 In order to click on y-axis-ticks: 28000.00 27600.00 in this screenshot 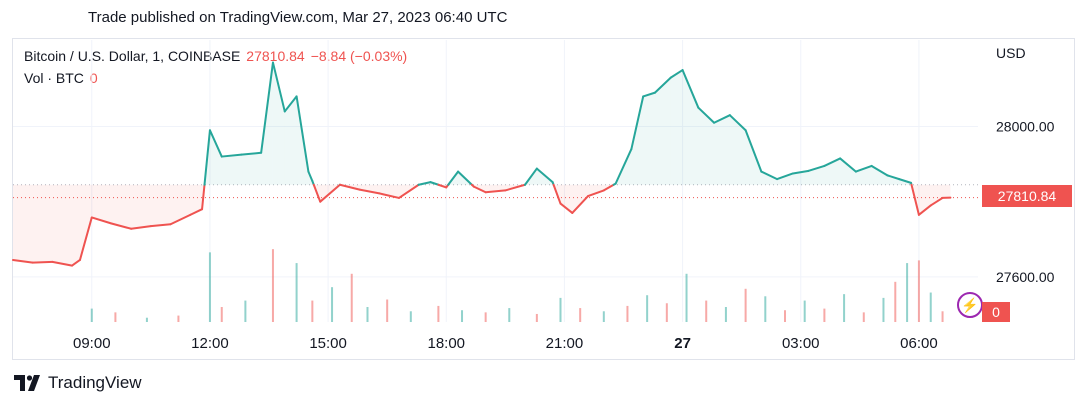, I will do `click(1025, 201)`.